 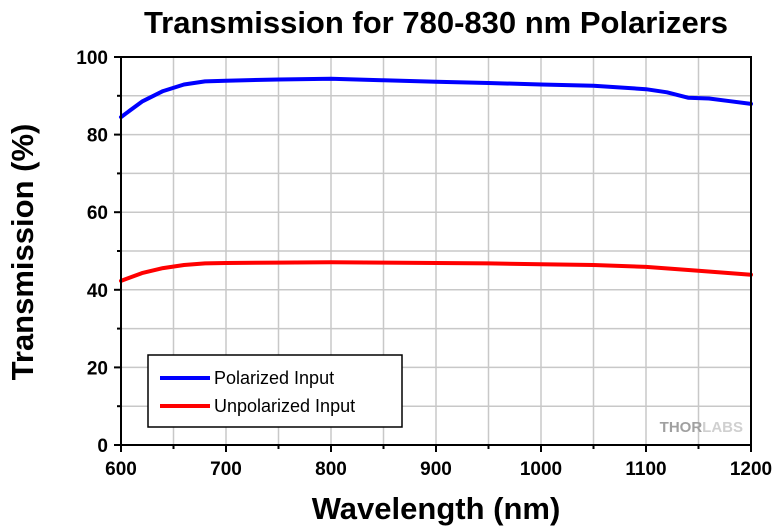 I want to click on x-tick-label: 700, so click(x=226, y=469).